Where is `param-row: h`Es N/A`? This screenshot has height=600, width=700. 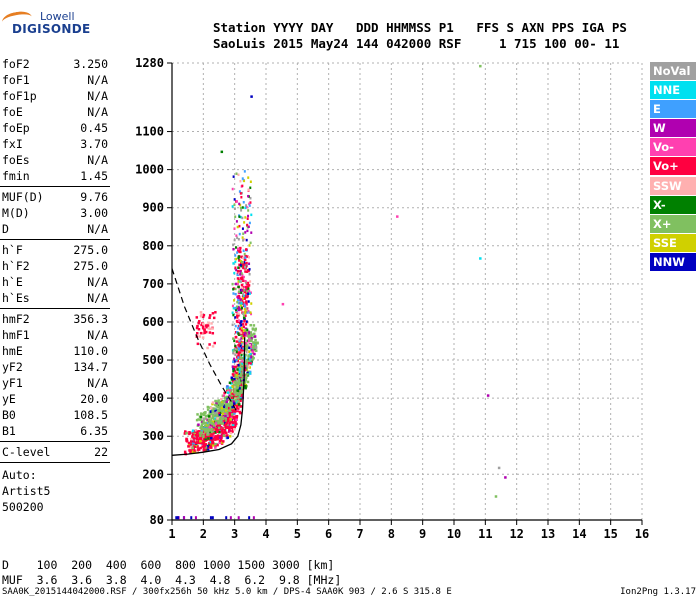 param-row: h`Es N/A is located at coordinates (55, 298).